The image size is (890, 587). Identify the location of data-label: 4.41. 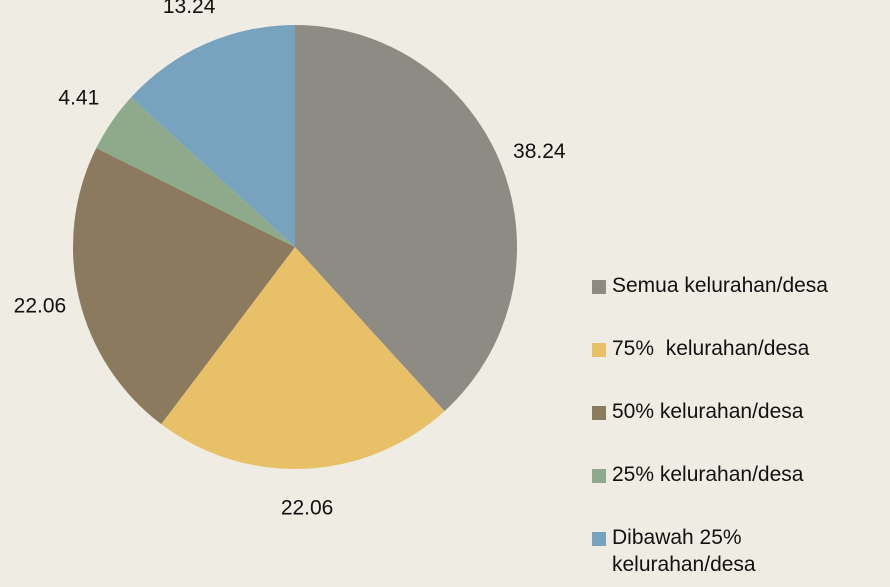
(78, 98).